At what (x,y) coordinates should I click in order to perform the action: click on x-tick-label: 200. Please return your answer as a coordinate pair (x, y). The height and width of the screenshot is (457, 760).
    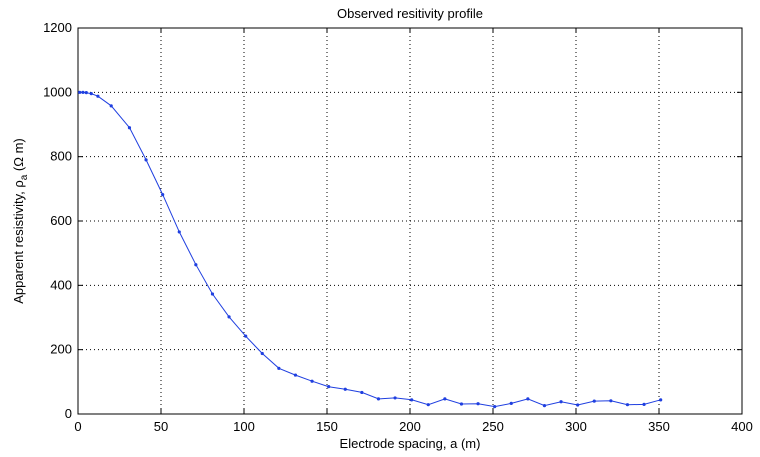
    Looking at the image, I should click on (410, 426).